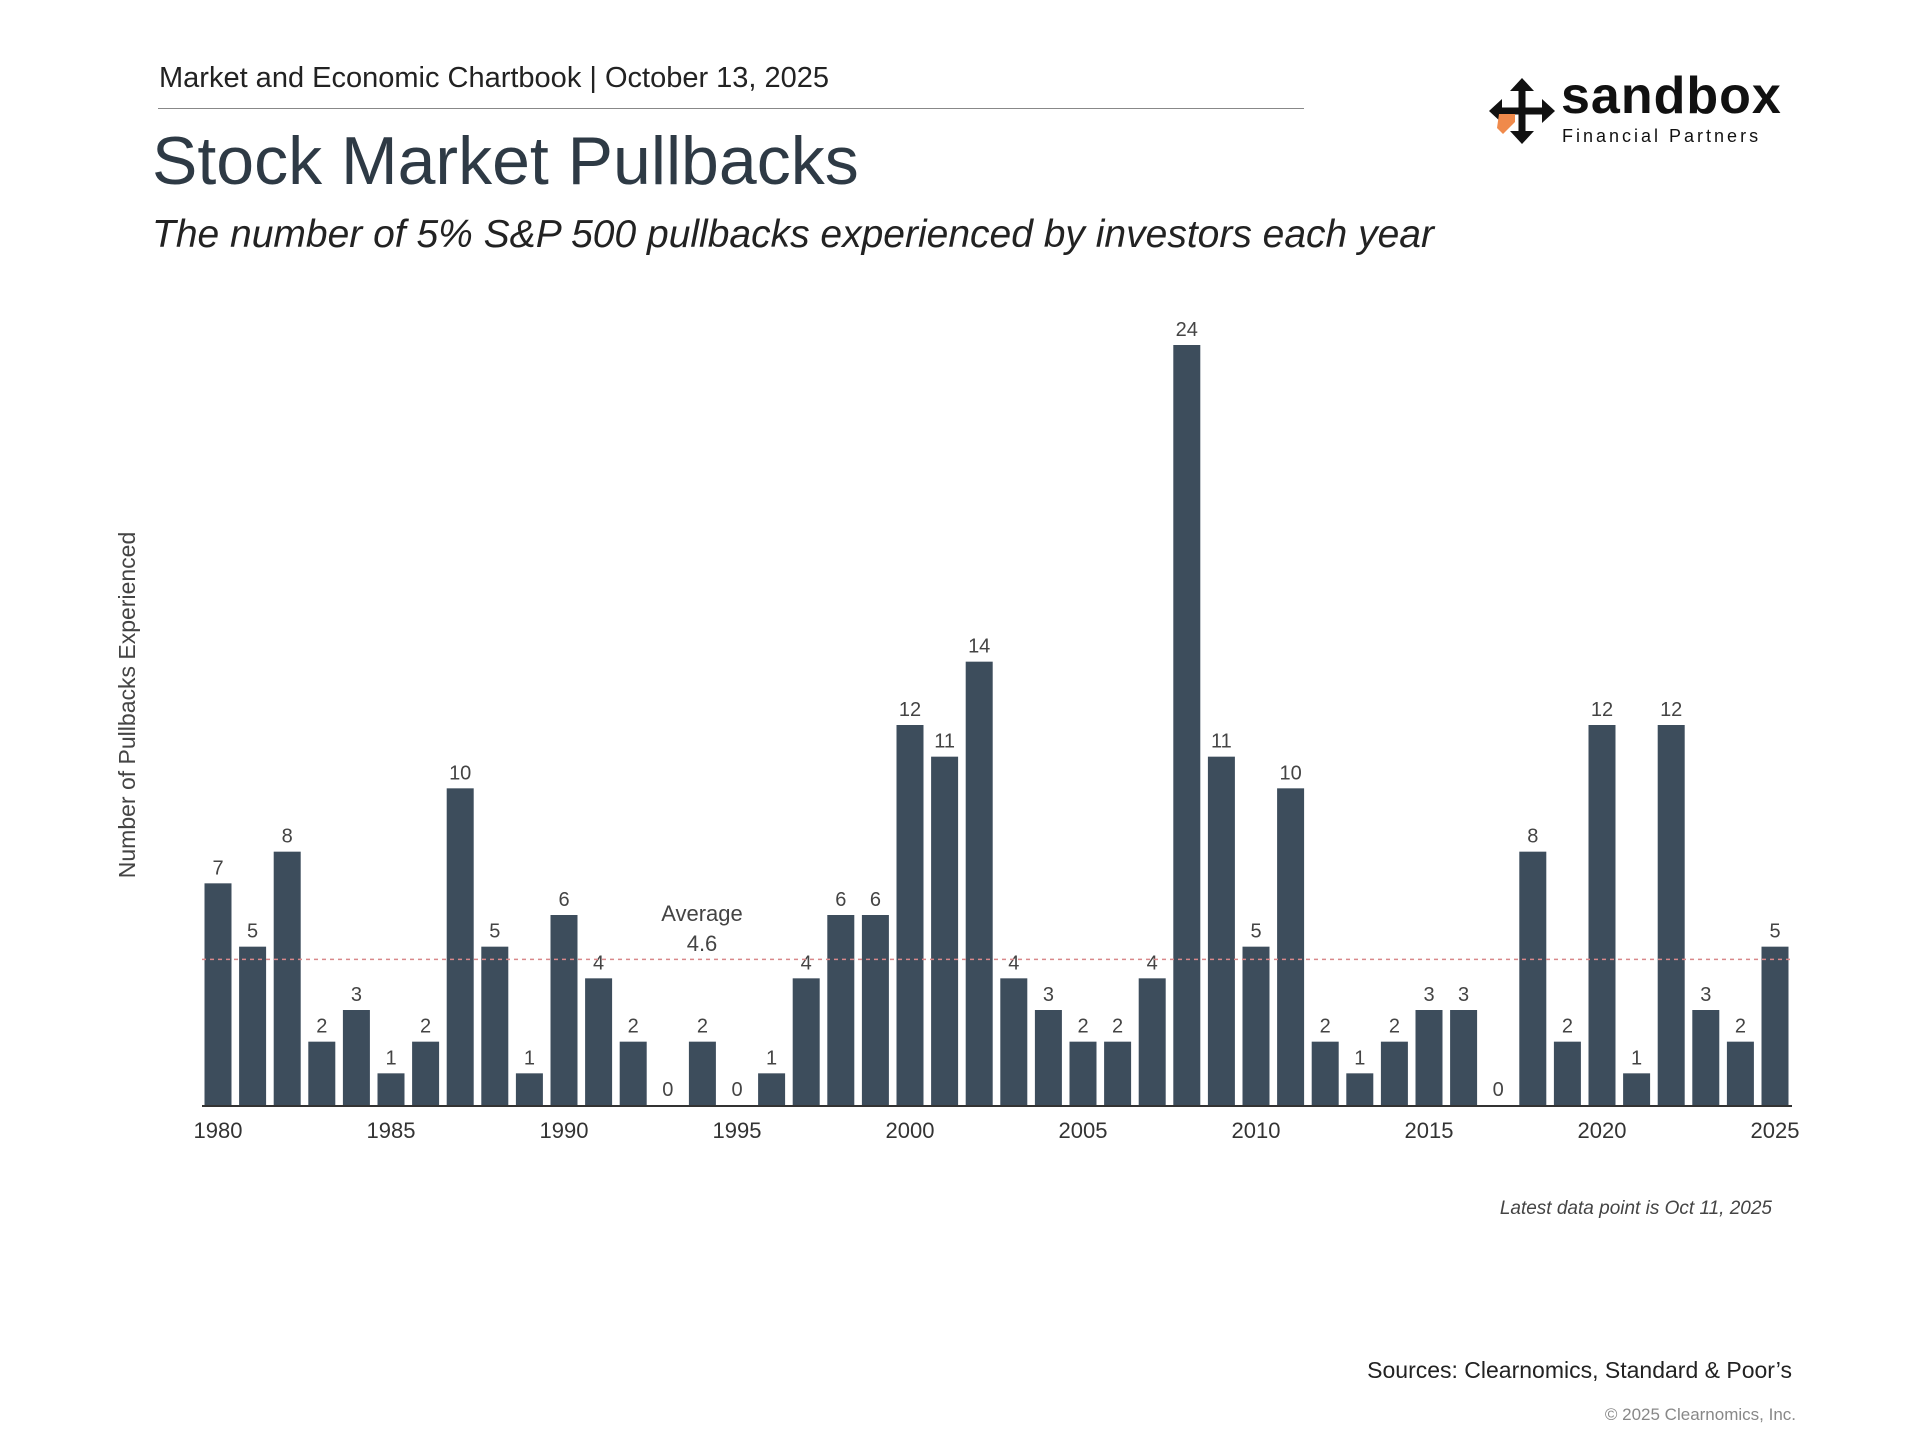  I want to click on data-label-2016: 3, so click(1463, 995).